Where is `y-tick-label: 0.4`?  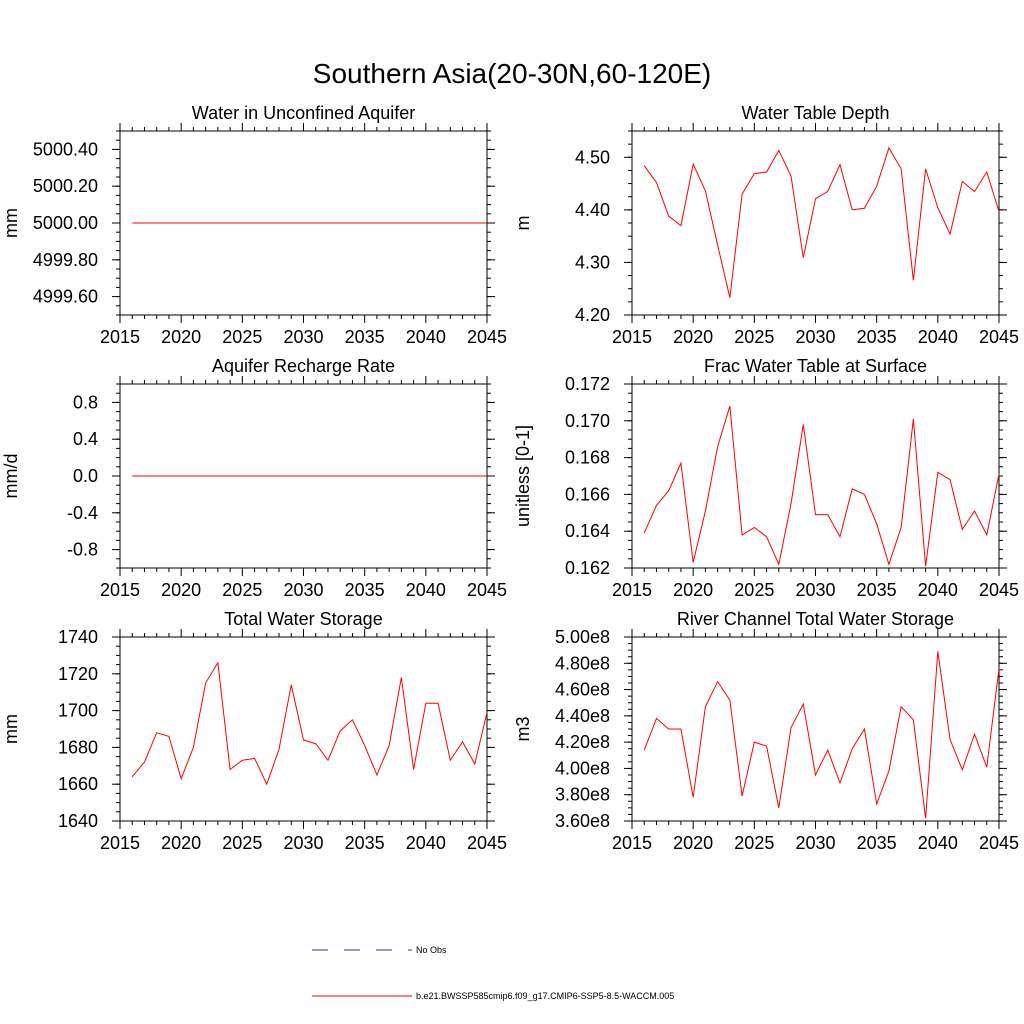
y-tick-label: 0.4 is located at coordinates (85, 439).